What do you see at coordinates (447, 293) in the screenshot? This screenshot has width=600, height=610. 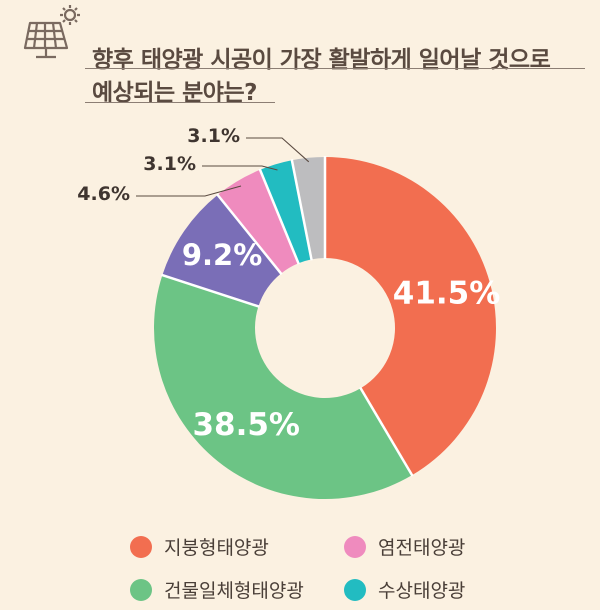 I see `slice-label-rooftop: 41.5%` at bounding box center [447, 293].